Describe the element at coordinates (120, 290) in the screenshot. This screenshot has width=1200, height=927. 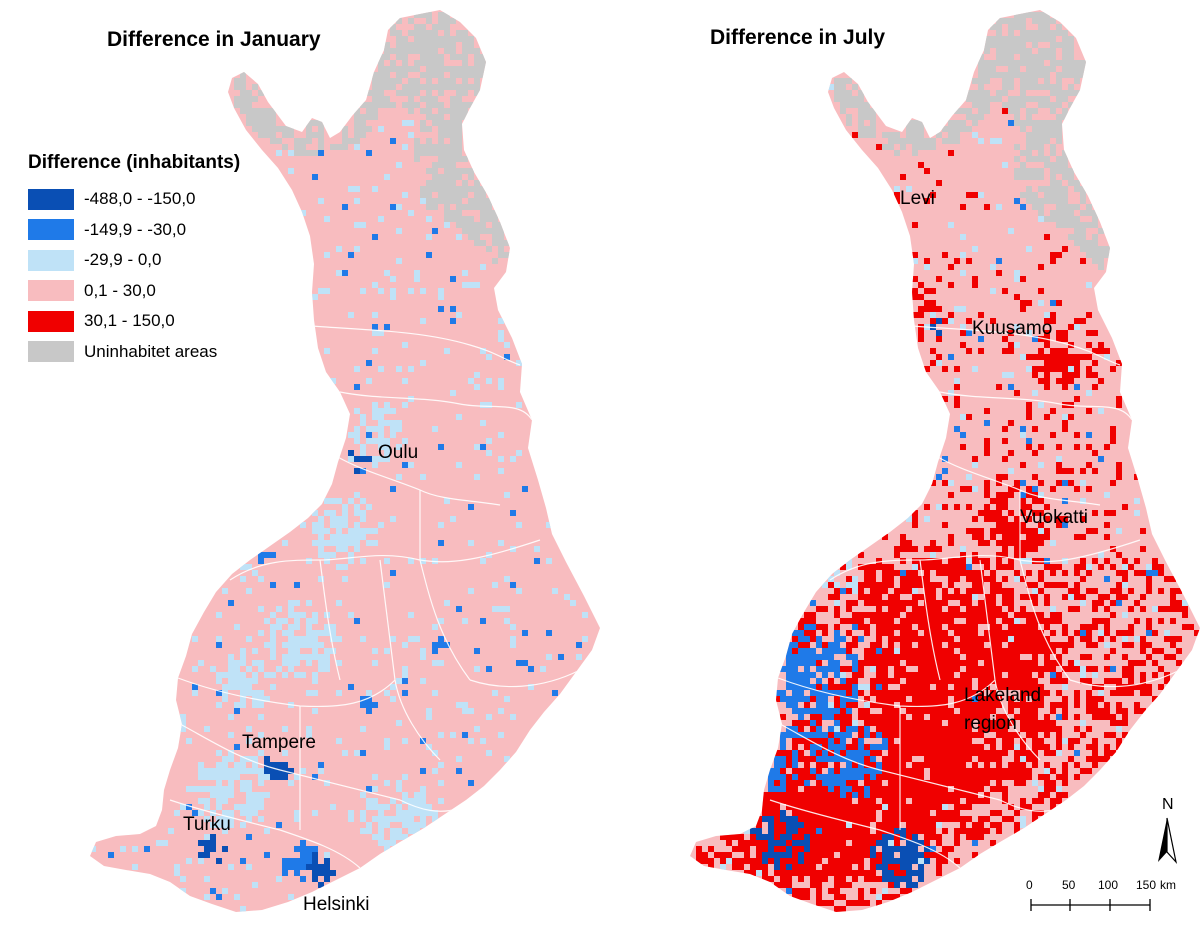
I see `legend-label: 0,1 - 30,0` at that location.